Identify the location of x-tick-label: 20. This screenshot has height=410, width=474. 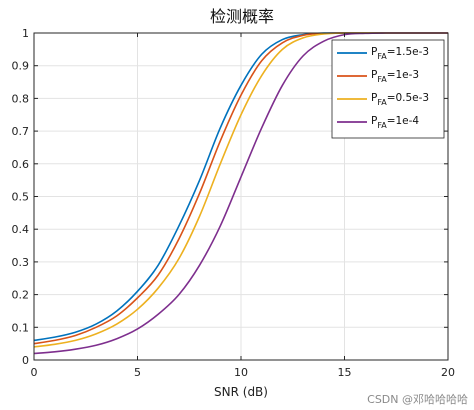
(448, 372).